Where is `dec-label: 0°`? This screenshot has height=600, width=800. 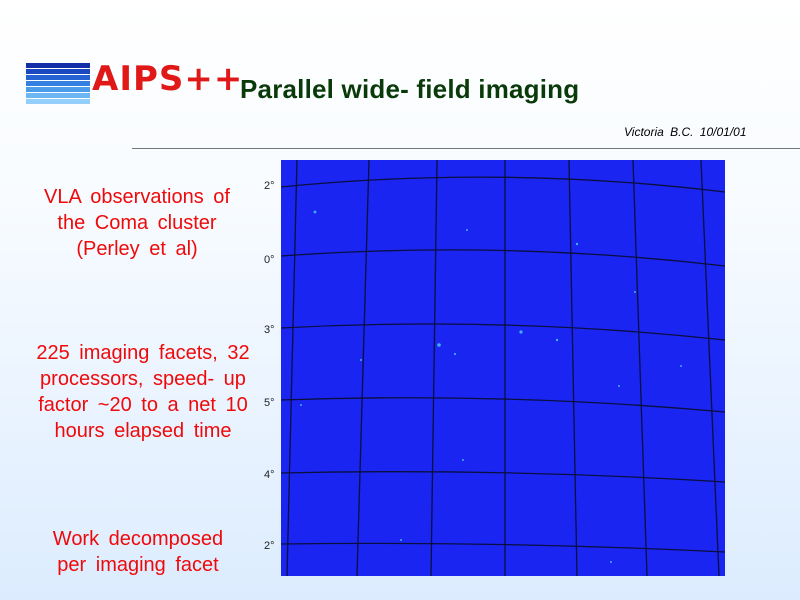
dec-label: 0° is located at coordinates (269, 260).